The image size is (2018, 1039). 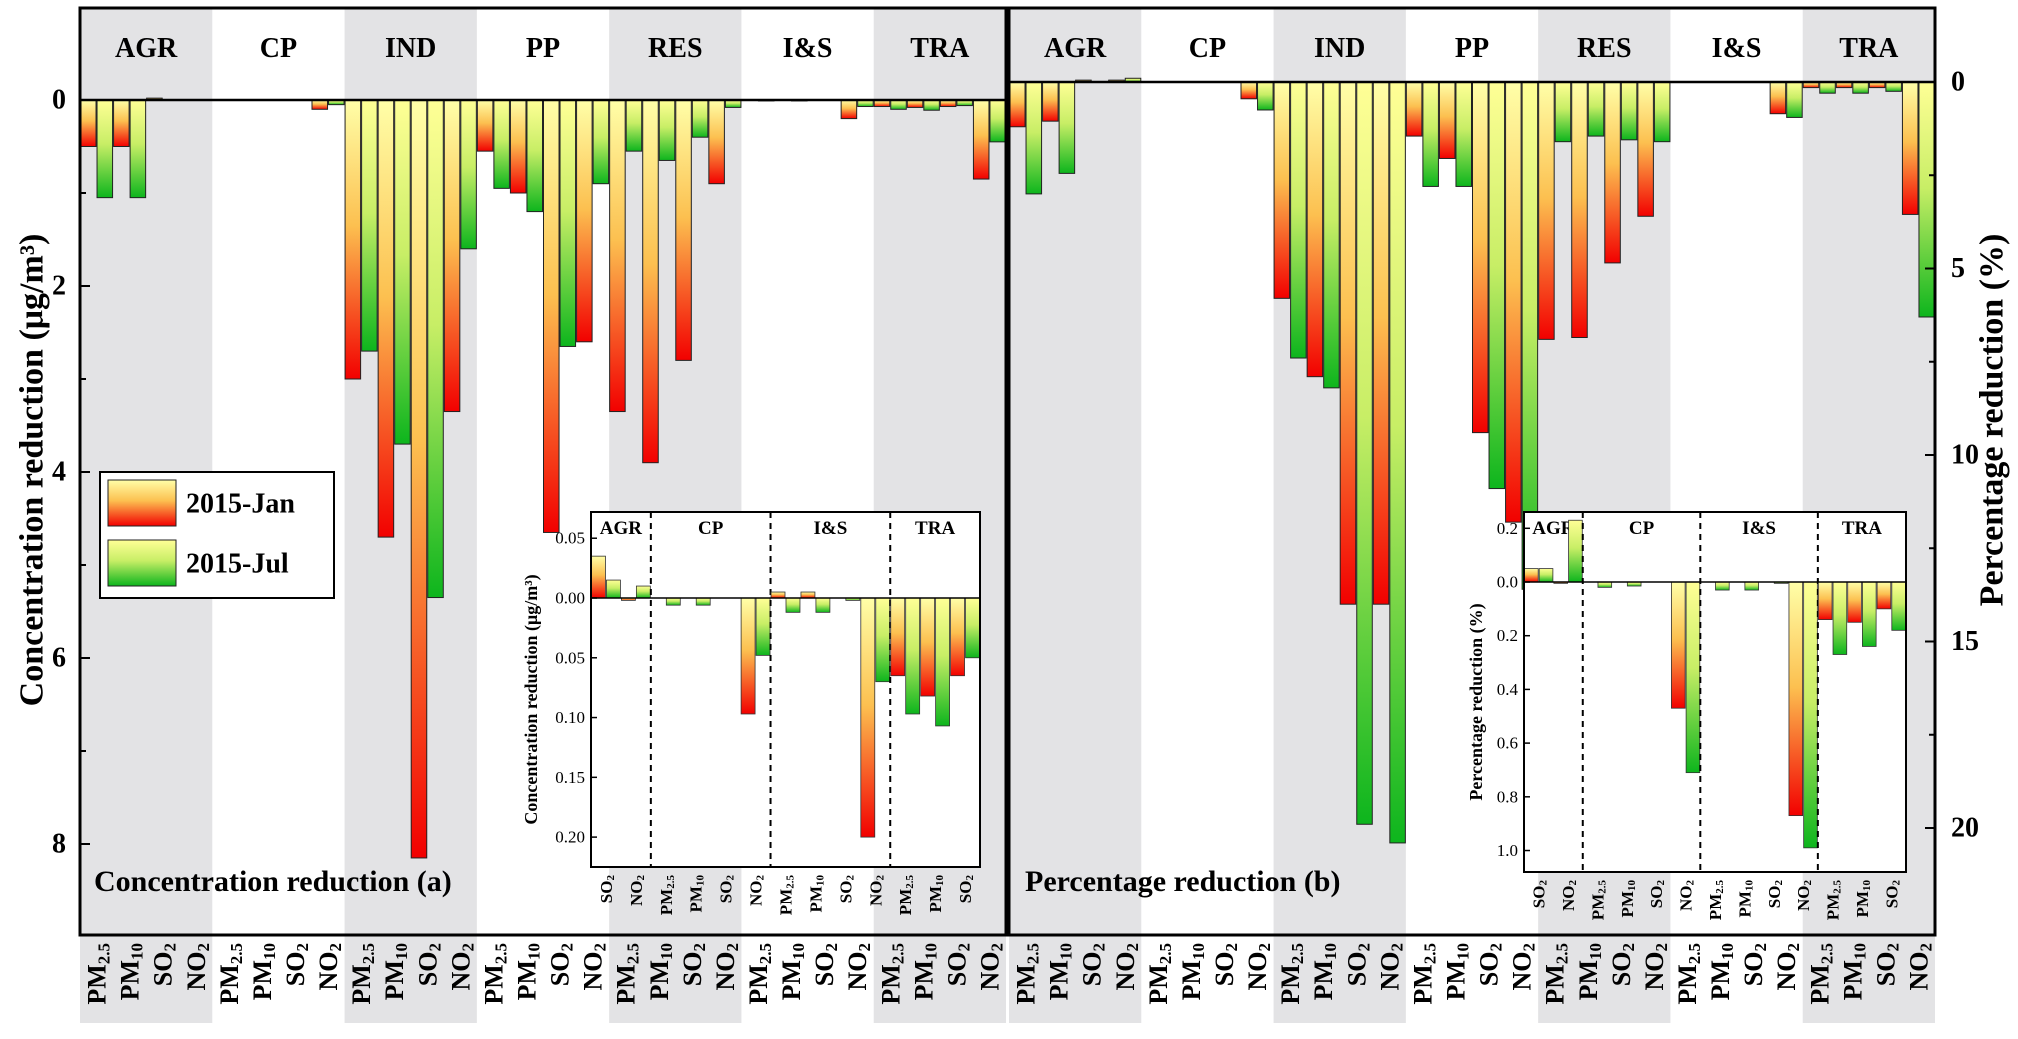 What do you see at coordinates (59, 286) in the screenshot?
I see `y-tick-label: 2` at bounding box center [59, 286].